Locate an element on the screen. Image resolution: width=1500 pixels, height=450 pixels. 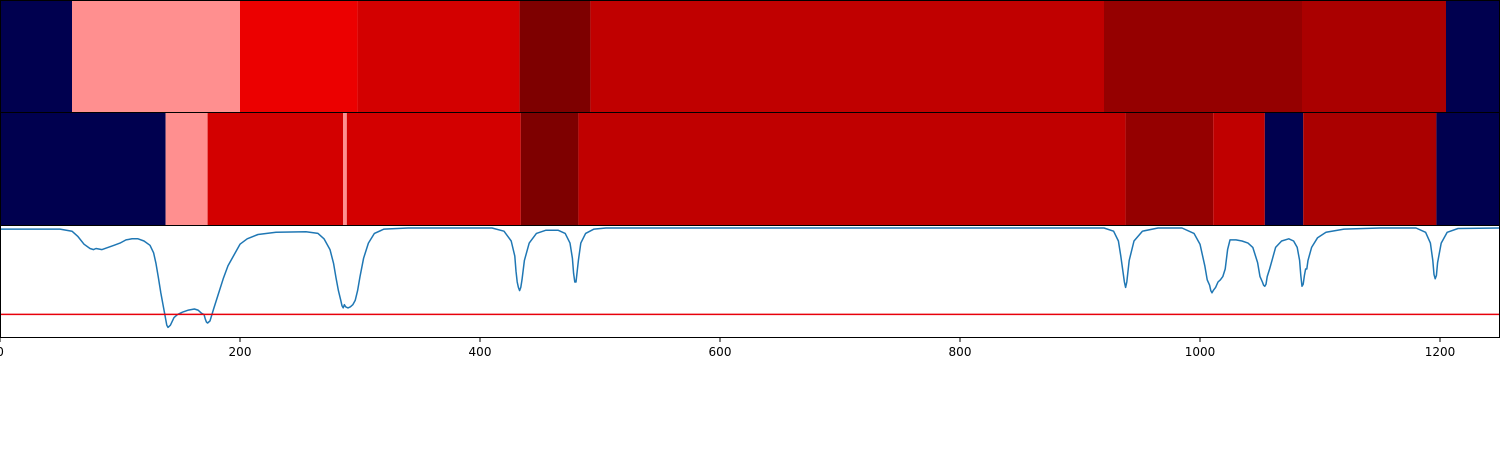
x-axis: 0 200 400 600 800 1000 1200 is located at coordinates (727, 348).